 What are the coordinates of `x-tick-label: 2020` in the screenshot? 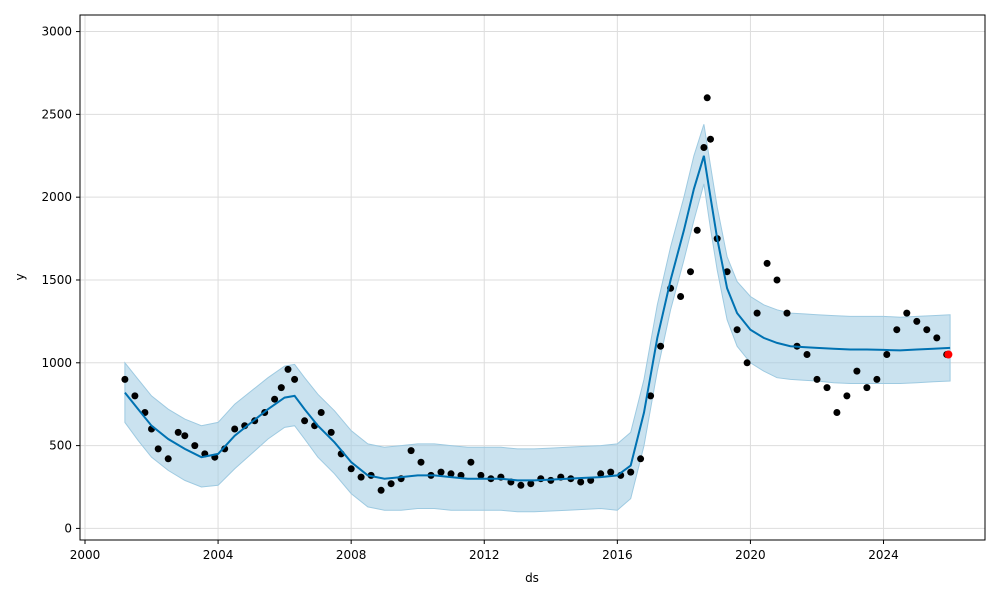 It's located at (750, 555).